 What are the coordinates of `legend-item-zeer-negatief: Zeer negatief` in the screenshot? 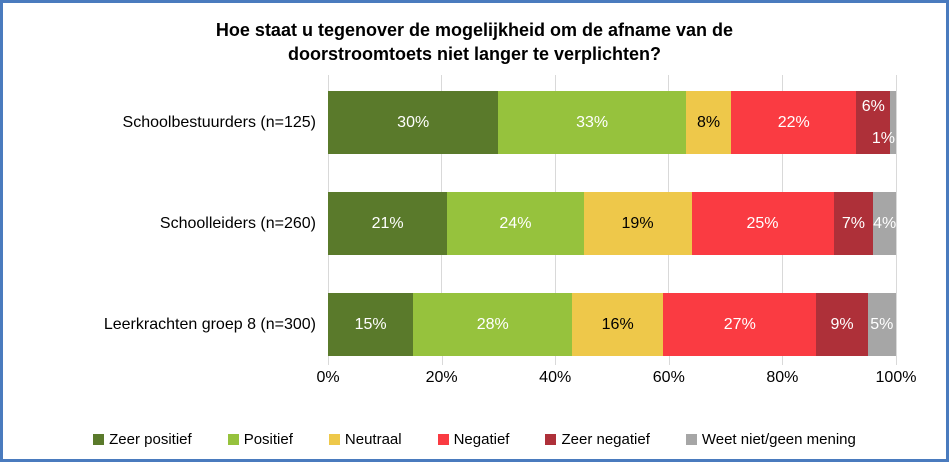 It's located at (597, 439).